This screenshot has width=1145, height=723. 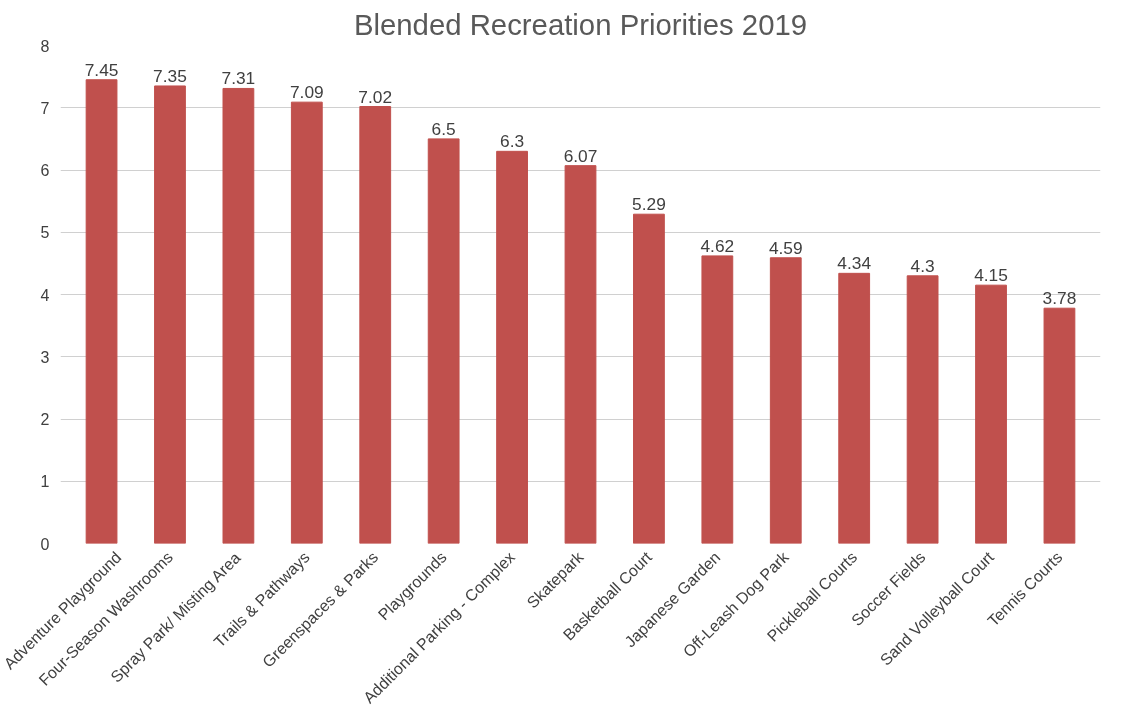 What do you see at coordinates (45, 46) in the screenshot?
I see `y-tick-label: 8` at bounding box center [45, 46].